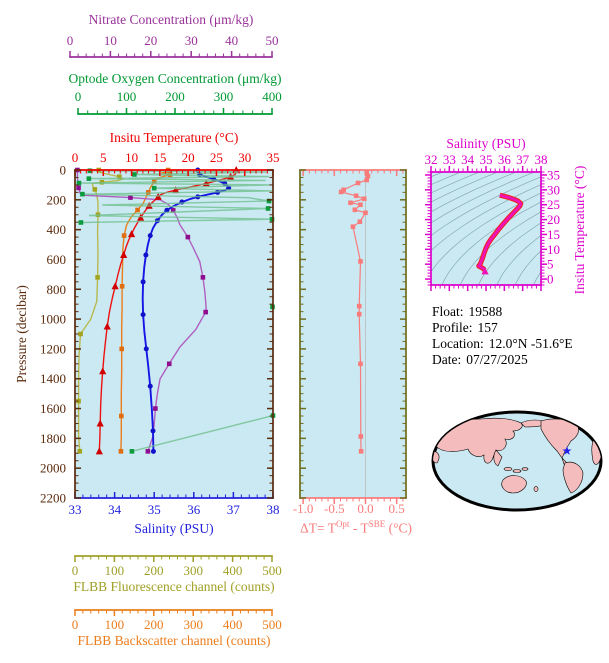  Describe the element at coordinates (53, 319) in the screenshot. I see `svg-text: 1000` at that location.